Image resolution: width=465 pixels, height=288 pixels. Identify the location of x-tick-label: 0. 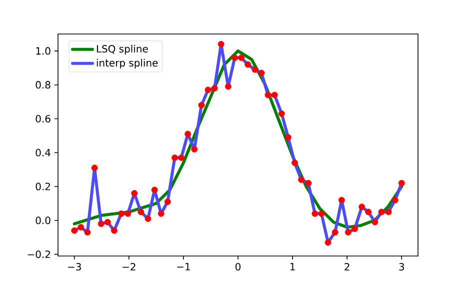
(238, 267).